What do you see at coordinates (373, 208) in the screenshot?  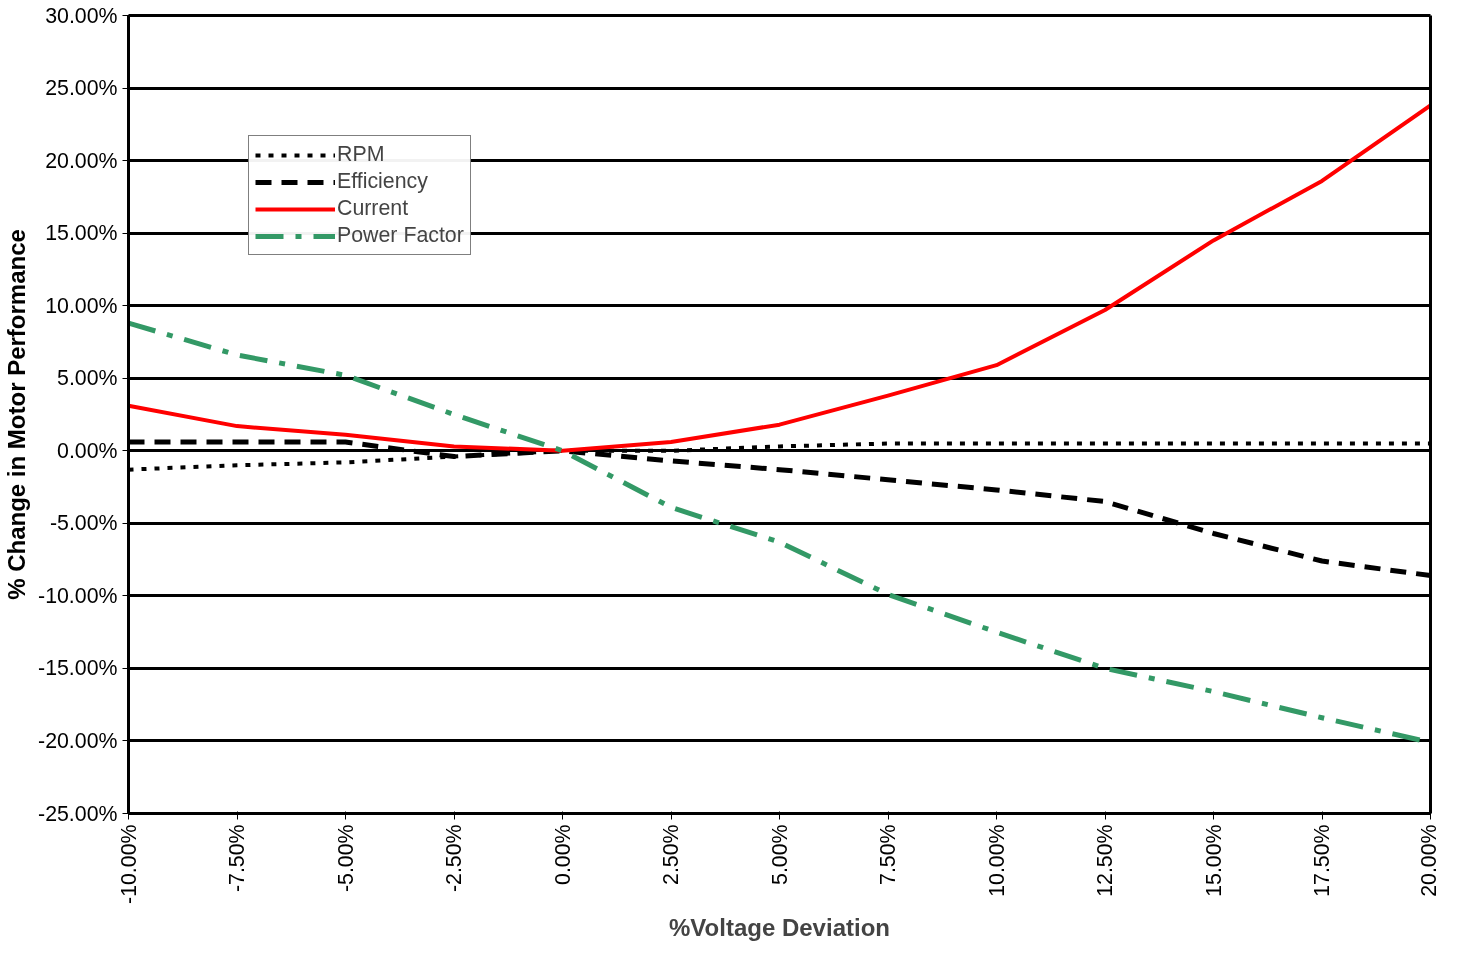 I see `legend-label: Current` at bounding box center [373, 208].